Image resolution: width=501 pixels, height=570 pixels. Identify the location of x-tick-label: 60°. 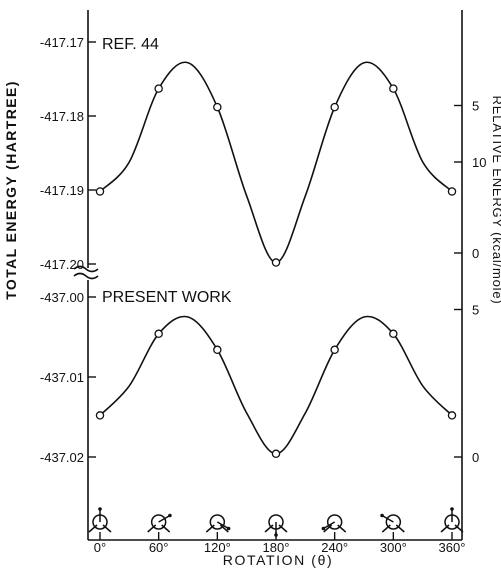
(159, 547).